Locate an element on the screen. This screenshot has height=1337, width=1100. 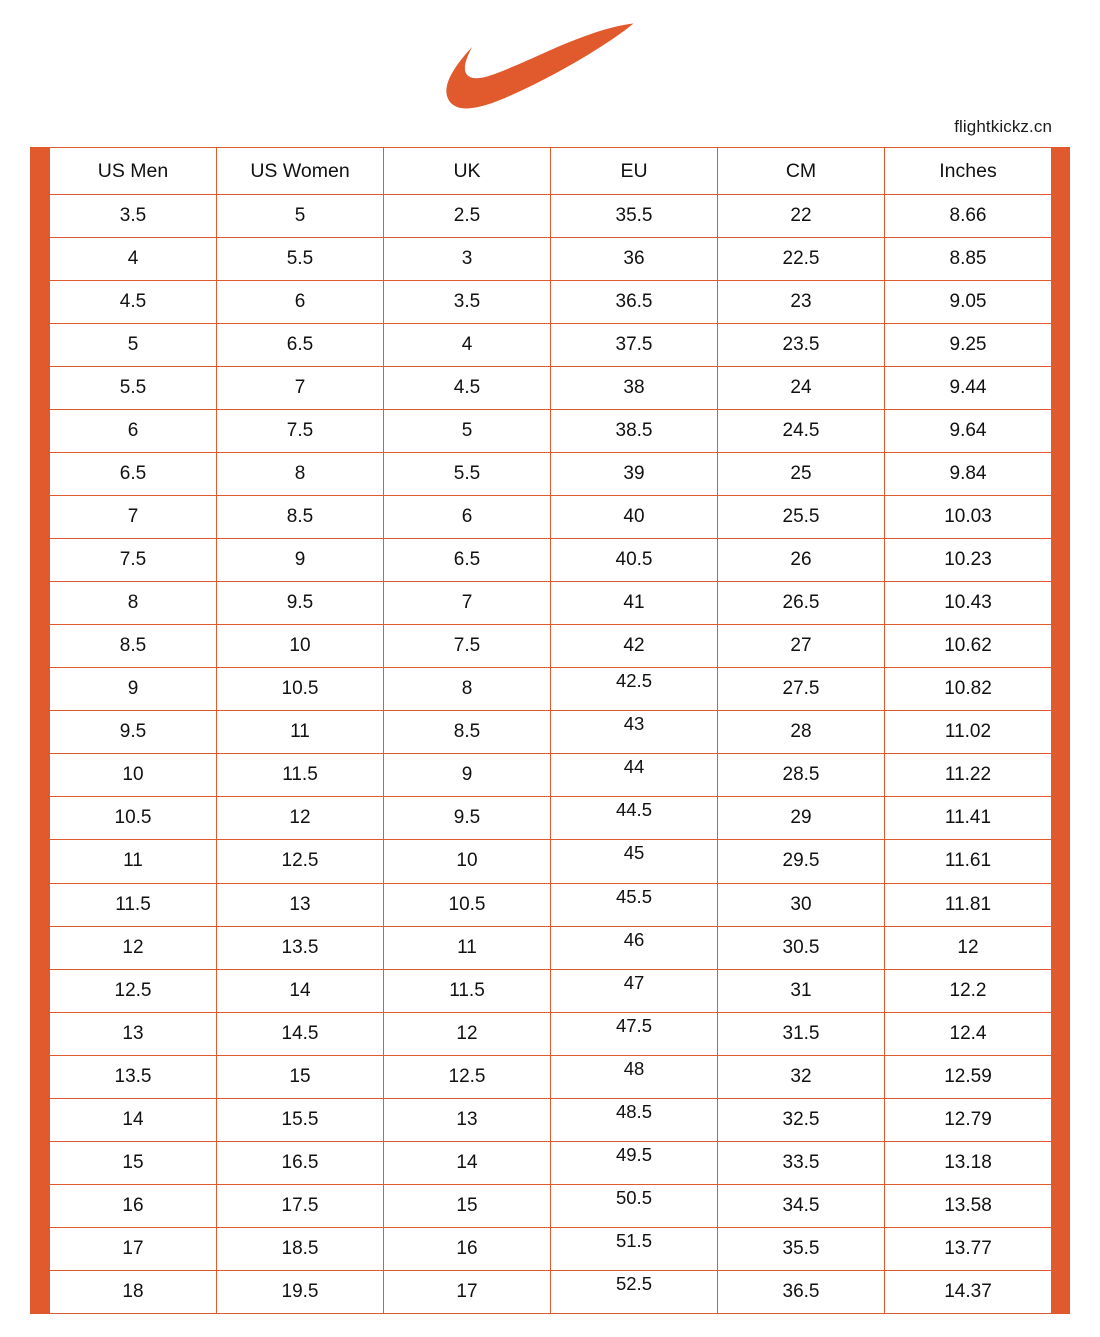
cell-inches: 9.25 is located at coordinates (968, 345).